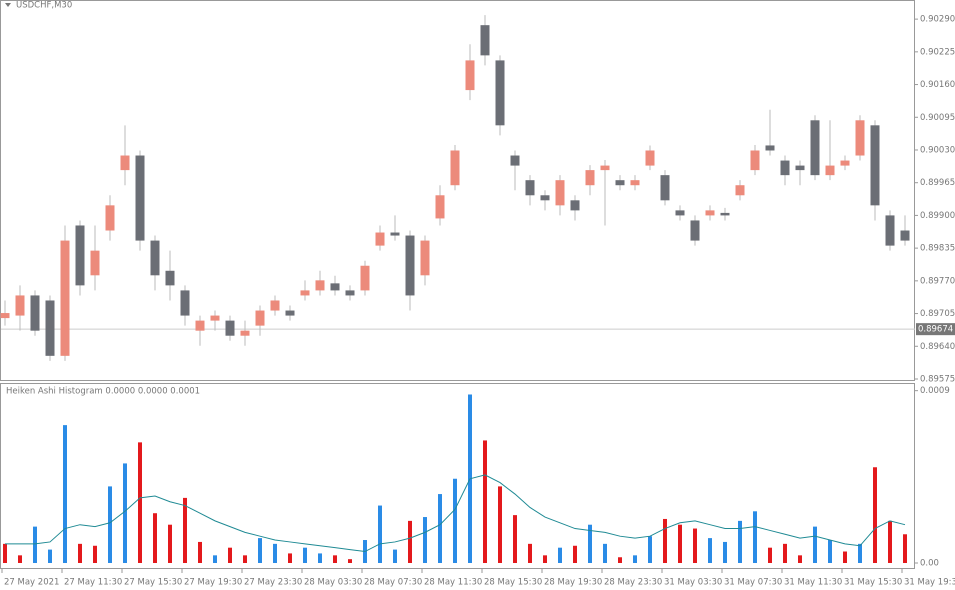 This screenshot has height=590, width=955. What do you see at coordinates (393, 583) in the screenshot?
I see `x-tick-label: 28 May 07:30` at bounding box center [393, 583].